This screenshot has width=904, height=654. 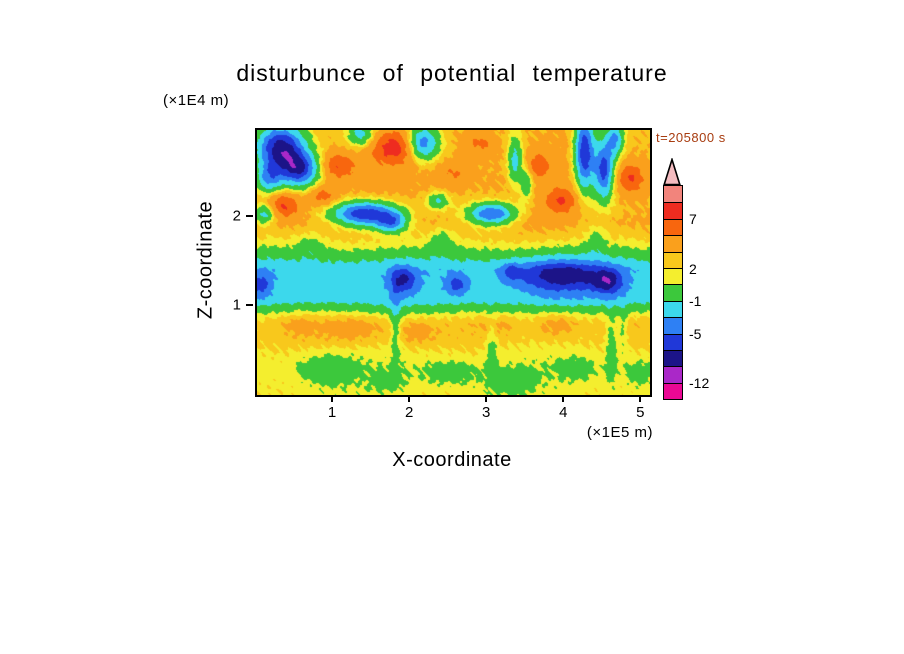 What do you see at coordinates (196, 100) in the screenshot?
I see `y-axis-unit: (×1E4 m)` at bounding box center [196, 100].